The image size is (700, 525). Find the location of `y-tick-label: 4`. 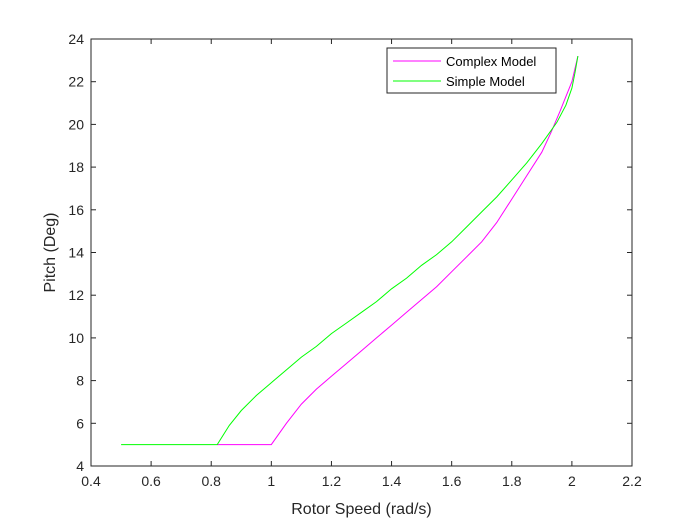

y-tick-label: 4 is located at coordinates (80, 466).